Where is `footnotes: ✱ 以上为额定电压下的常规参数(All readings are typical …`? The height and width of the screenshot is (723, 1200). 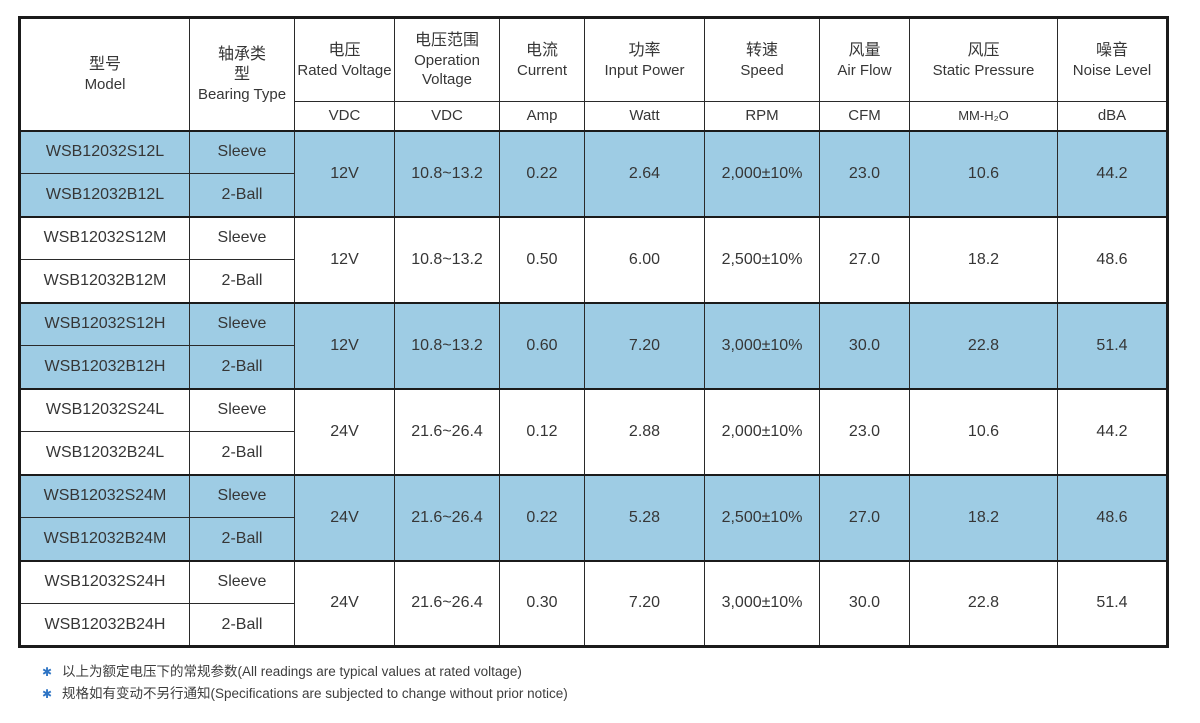 footnotes: ✱ 以上为额定电压下的常规参数(All readings are typical … is located at coordinates (609, 683).